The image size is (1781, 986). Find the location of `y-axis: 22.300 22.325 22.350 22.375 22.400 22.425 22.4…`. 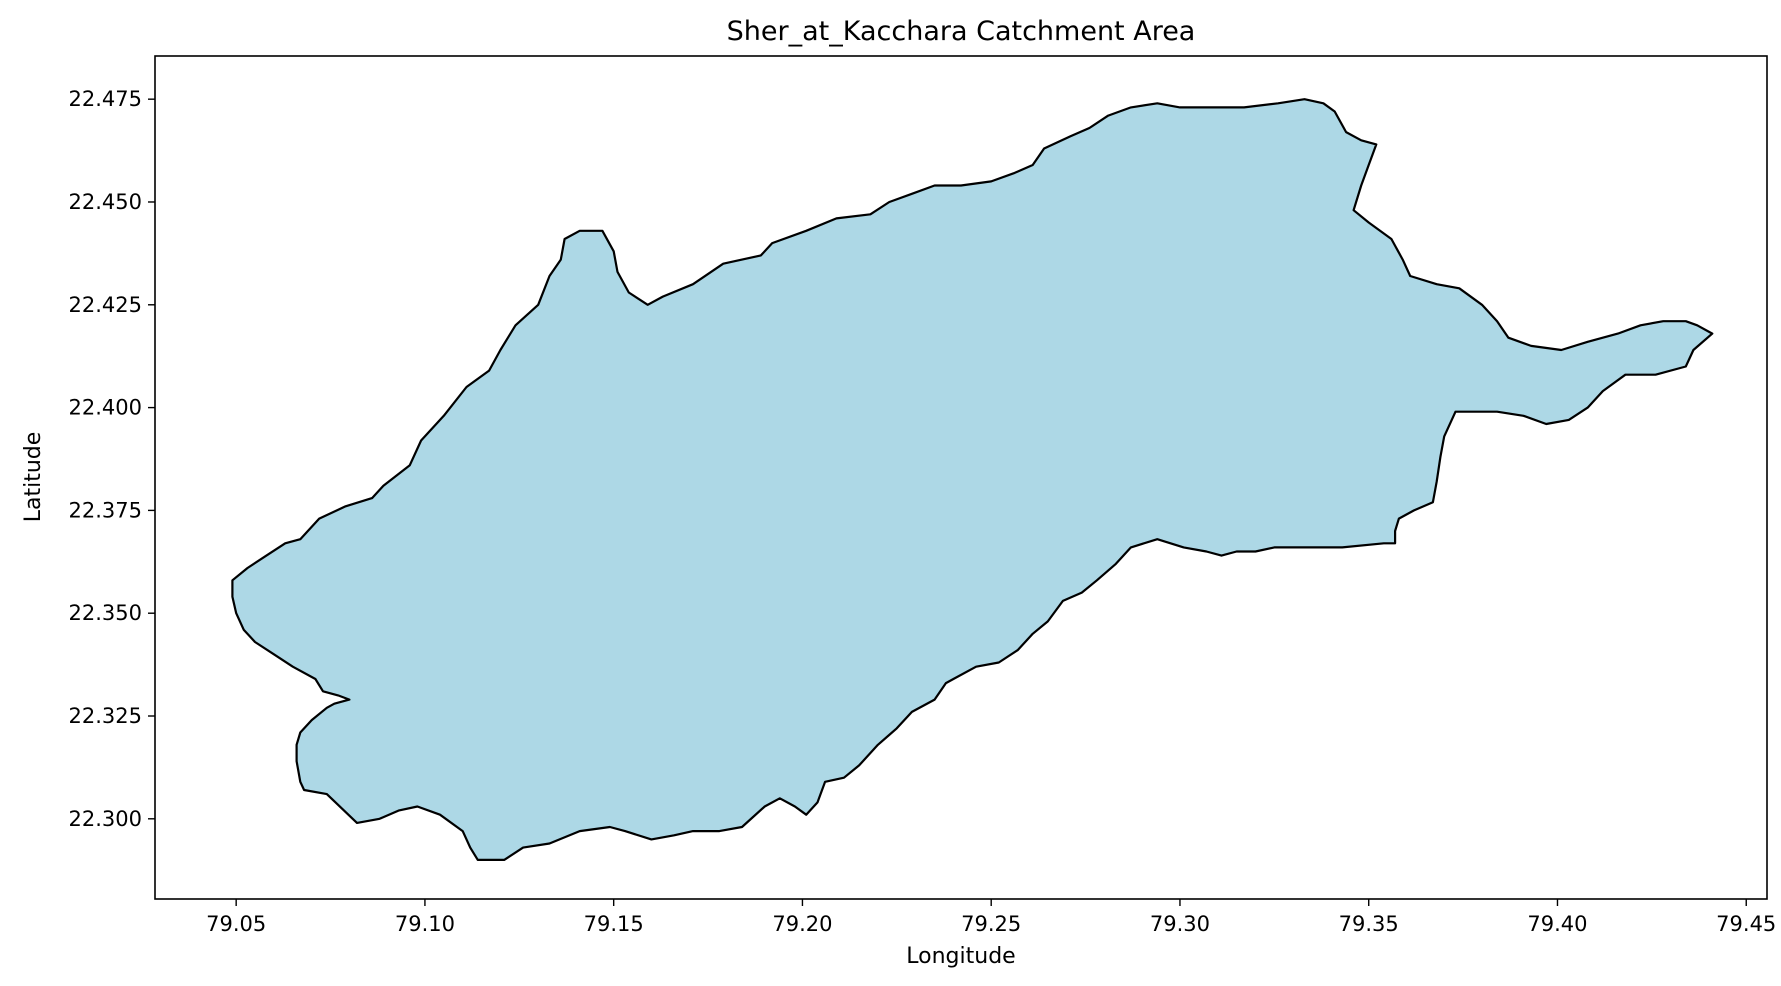

y-axis: 22.300 22.325 22.350 22.375 22.400 22.425 22.4… is located at coordinates (112, 459).